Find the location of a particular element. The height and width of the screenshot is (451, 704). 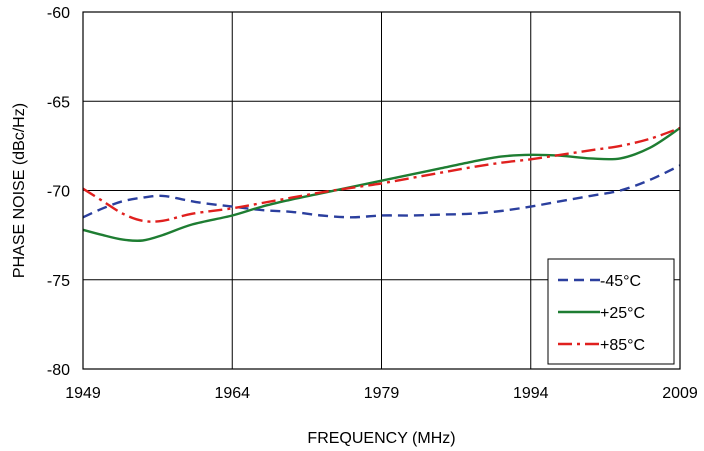

y-tick-label: -75 is located at coordinates (58, 281).